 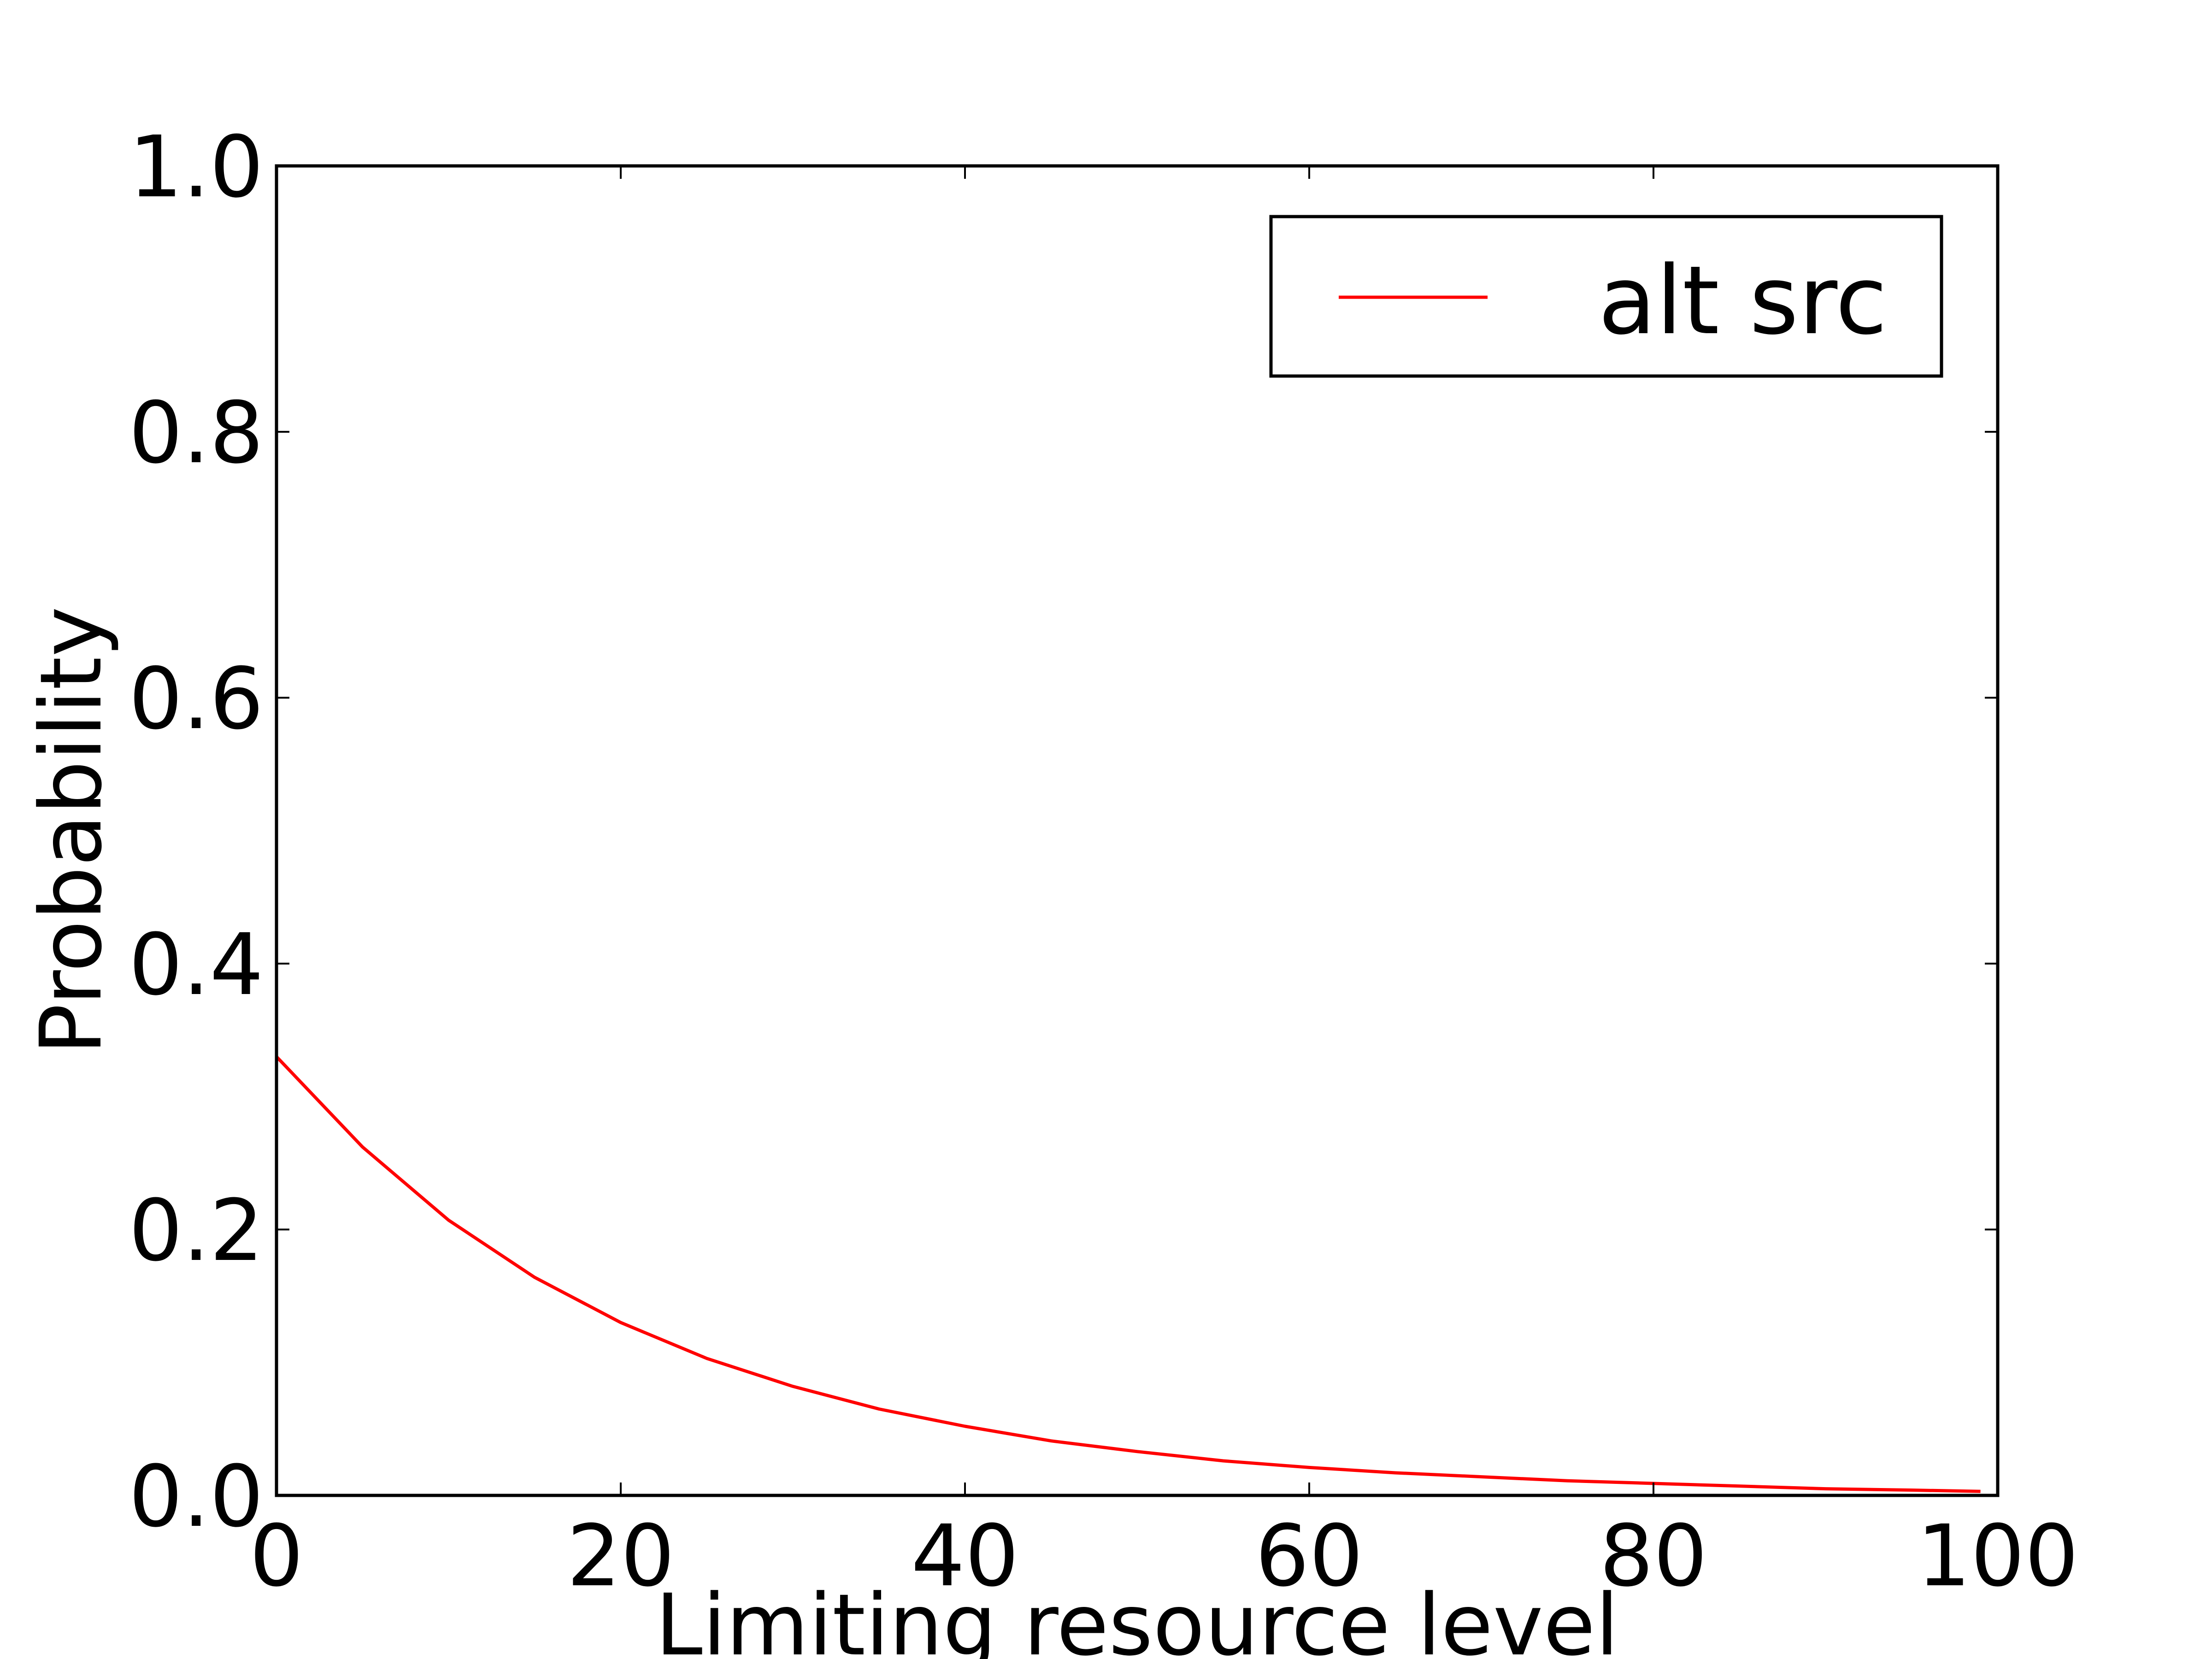 I want to click on y-tick-label: 0.2, so click(x=196, y=1231).